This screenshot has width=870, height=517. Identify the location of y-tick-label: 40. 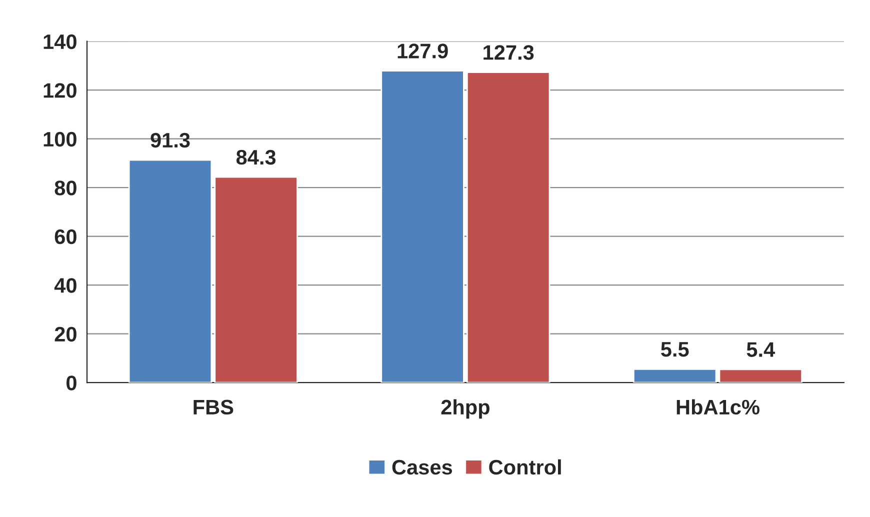
(65, 285).